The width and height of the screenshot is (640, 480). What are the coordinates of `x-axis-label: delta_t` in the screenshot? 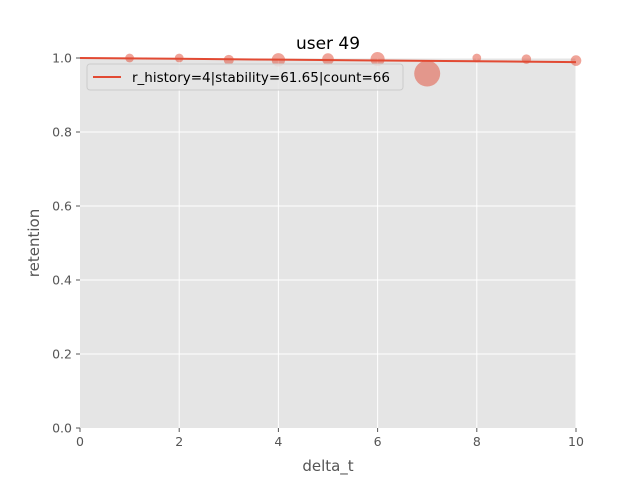 It's located at (327, 466).